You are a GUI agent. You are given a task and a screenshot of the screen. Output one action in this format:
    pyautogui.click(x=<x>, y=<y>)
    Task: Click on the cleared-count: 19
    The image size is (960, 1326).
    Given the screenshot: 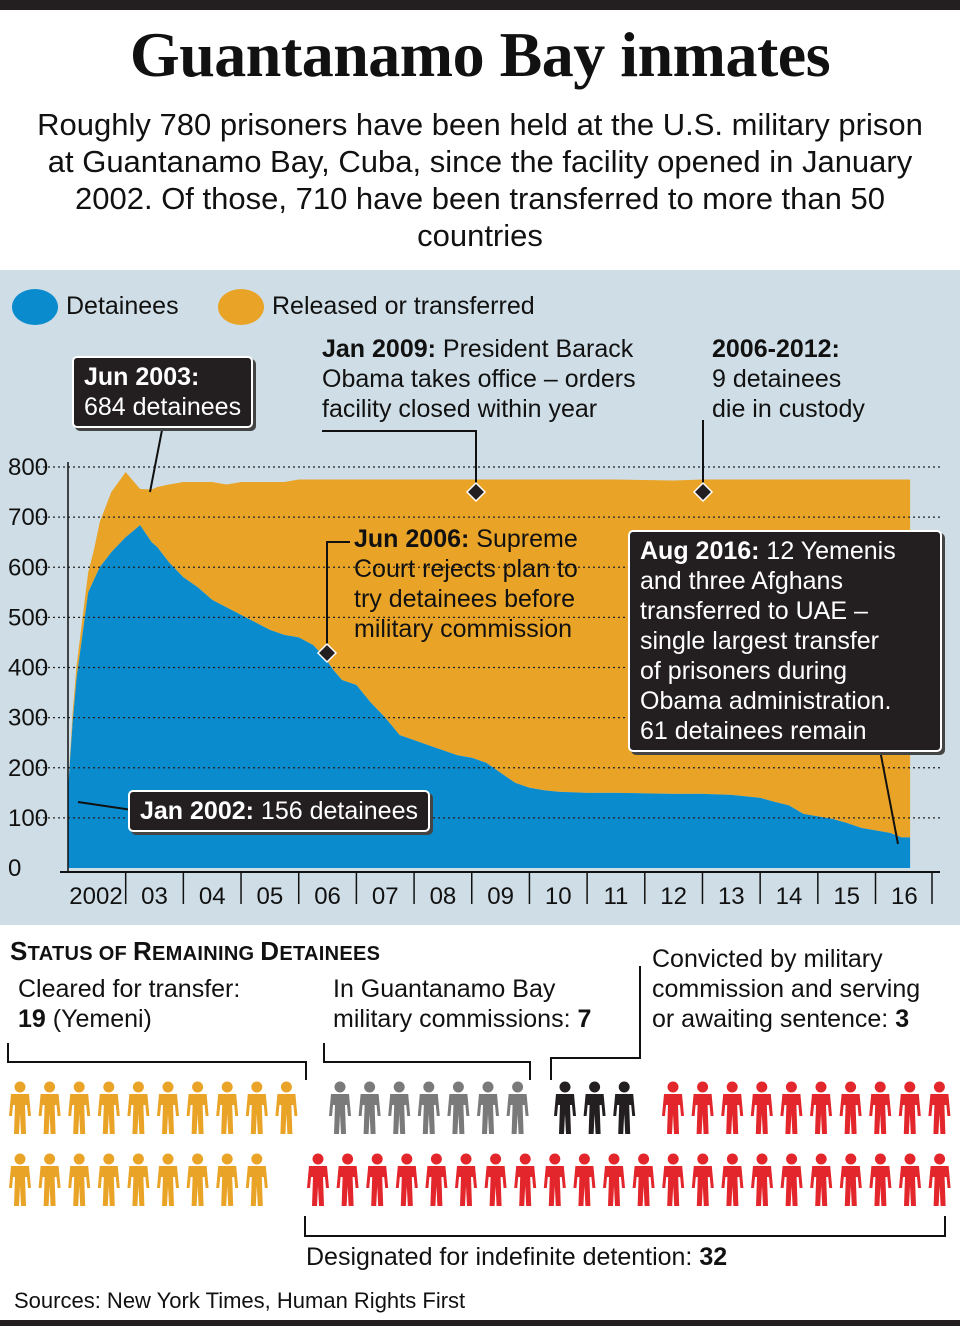 What is the action you would take?
    pyautogui.click(x=32, y=1019)
    